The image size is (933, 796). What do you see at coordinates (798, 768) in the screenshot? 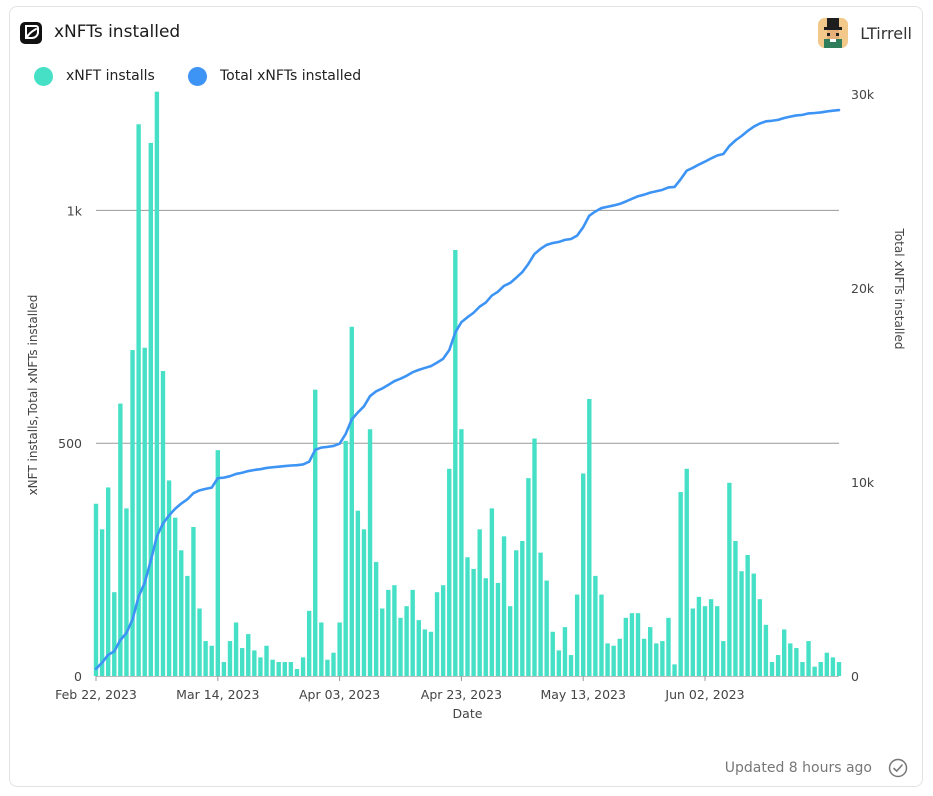
I see `updated-text: Updated 8 hours ago` at bounding box center [798, 768].